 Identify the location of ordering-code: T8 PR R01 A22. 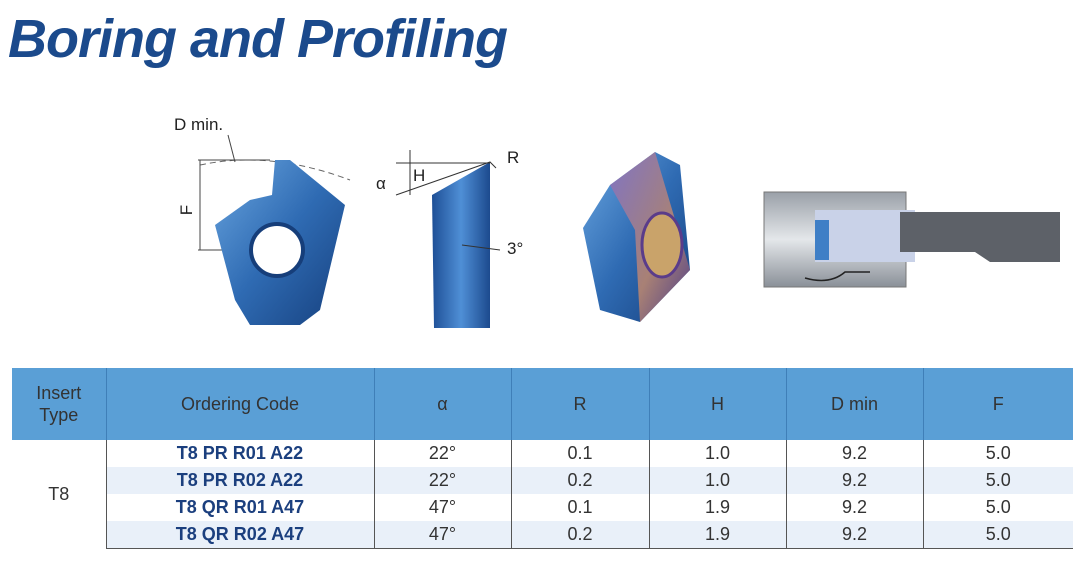
(239, 453).